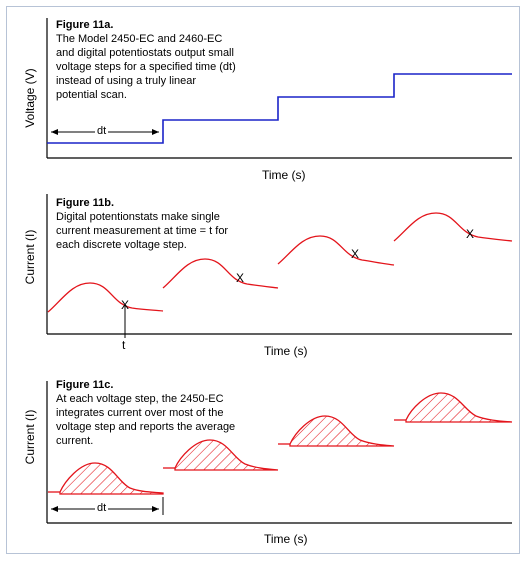 This screenshot has height=564, width=528. I want to click on panel-b-ylabel: Current (I), so click(30, 257).